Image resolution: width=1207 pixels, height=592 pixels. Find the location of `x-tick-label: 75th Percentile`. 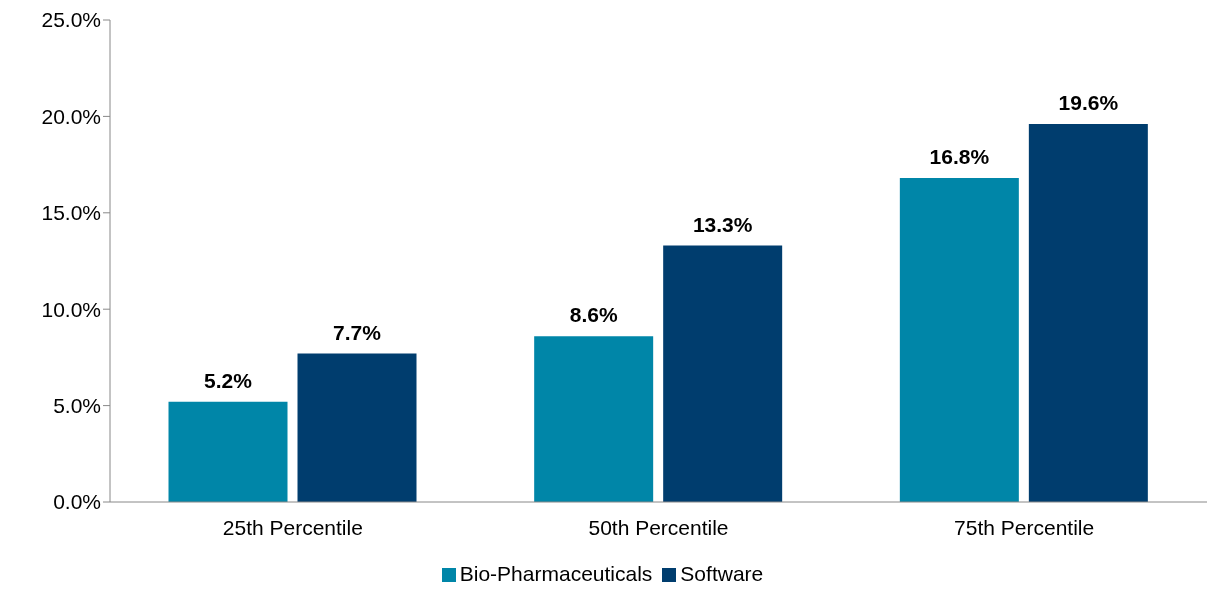

x-tick-label: 75th Percentile is located at coordinates (1024, 527).